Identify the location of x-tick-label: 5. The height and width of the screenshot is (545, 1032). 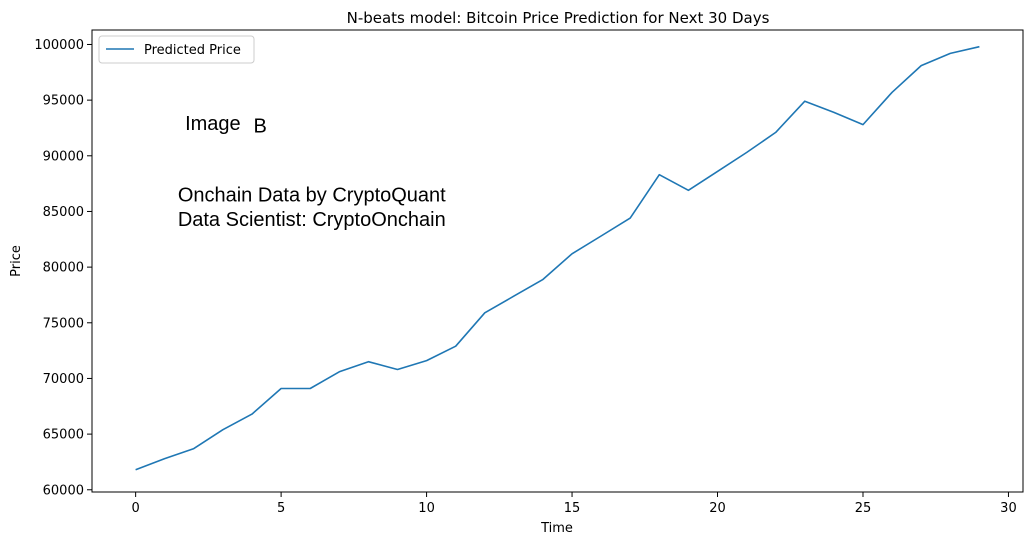
(281, 508).